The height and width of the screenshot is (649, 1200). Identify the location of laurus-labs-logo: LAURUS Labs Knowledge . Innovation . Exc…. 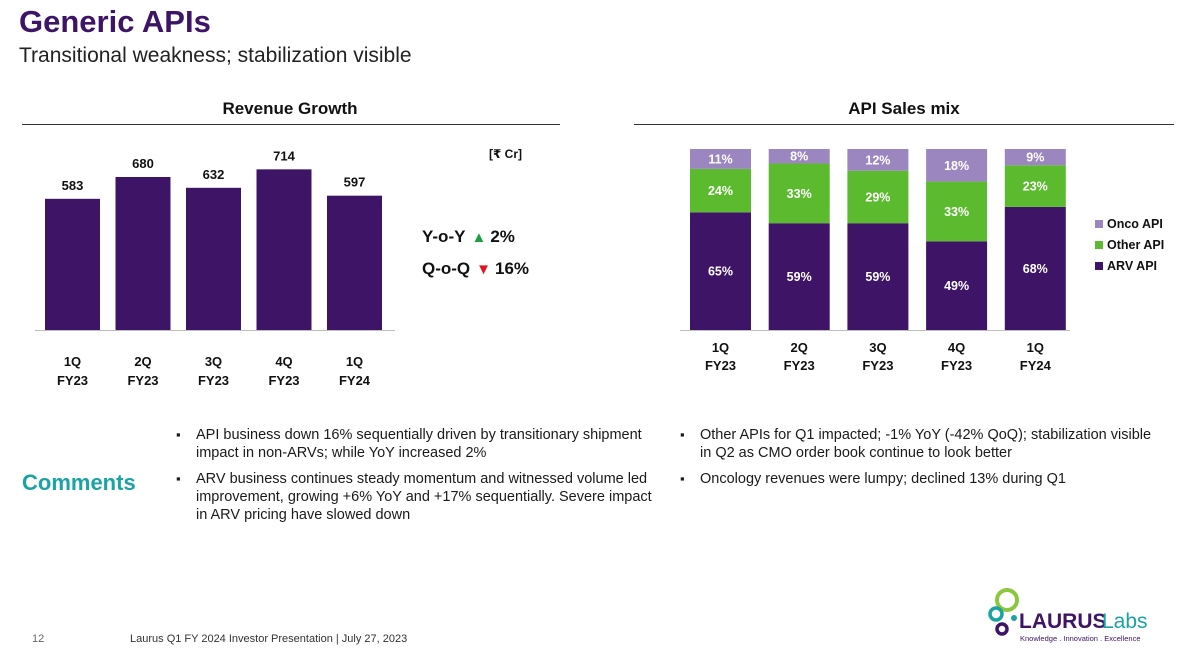
(1068, 615).